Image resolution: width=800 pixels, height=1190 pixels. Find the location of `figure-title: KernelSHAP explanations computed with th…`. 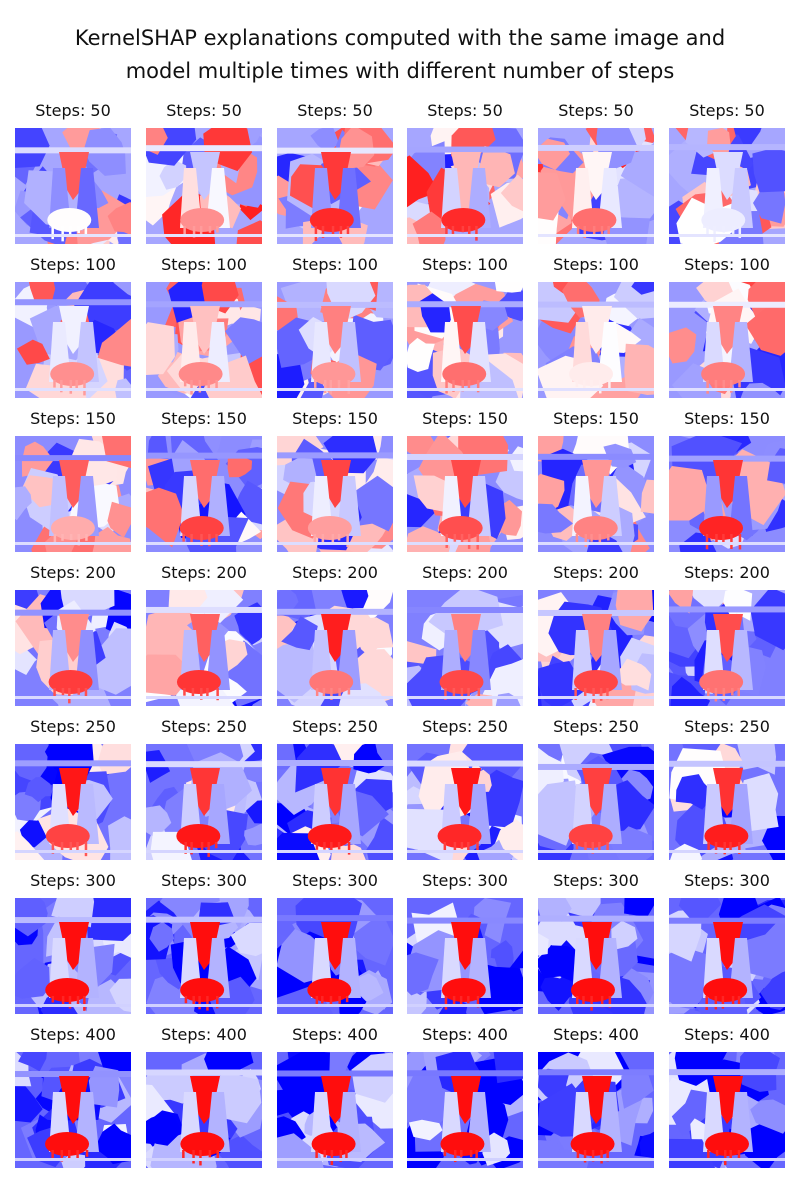

figure-title: KernelSHAP explanations computed with th… is located at coordinates (400, 55).